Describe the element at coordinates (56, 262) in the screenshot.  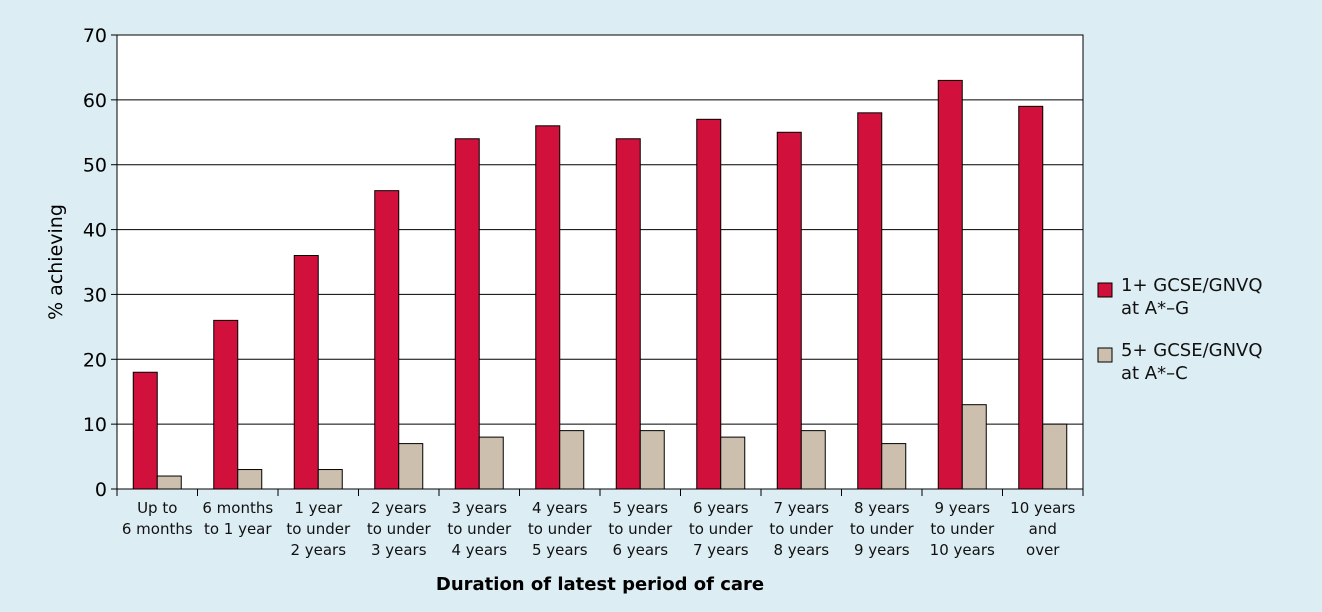
I see `y-axis-title: % achieving` at that location.